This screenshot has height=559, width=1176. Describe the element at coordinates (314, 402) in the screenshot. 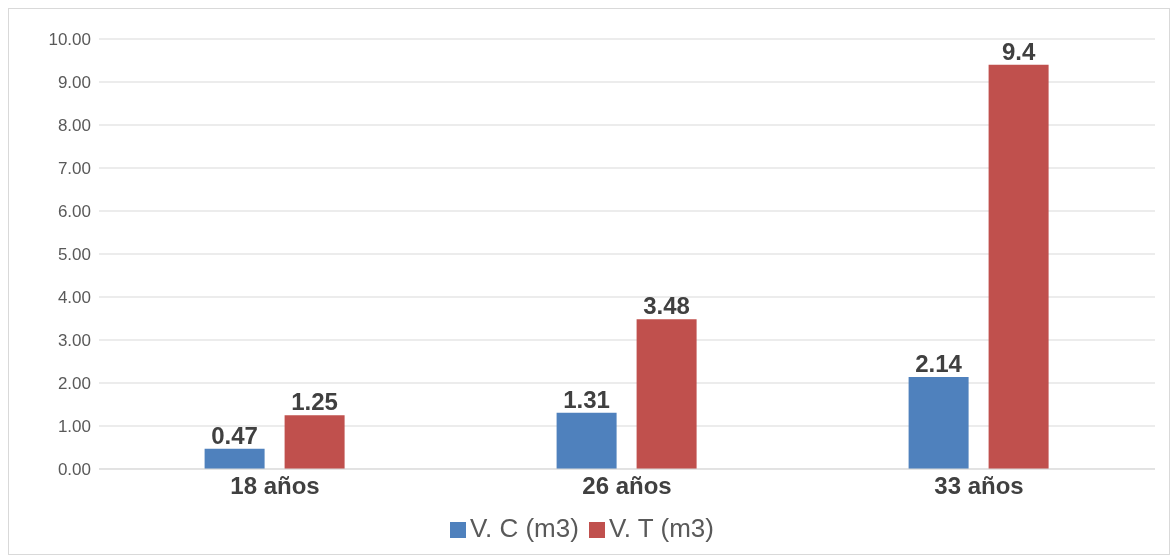

I see `data-label: 1.25` at that location.